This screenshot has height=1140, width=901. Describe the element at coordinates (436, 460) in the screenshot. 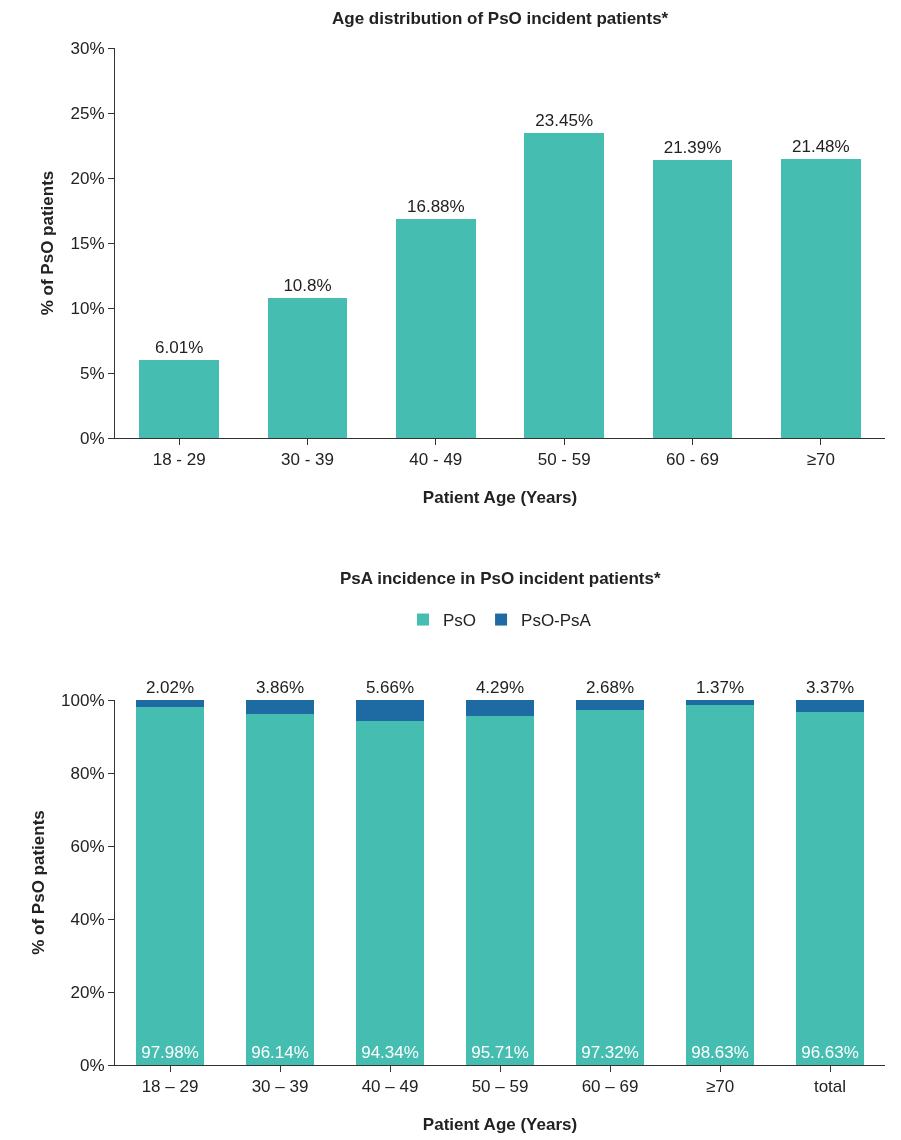

I see `x-tick-label: 40 - 49` at that location.